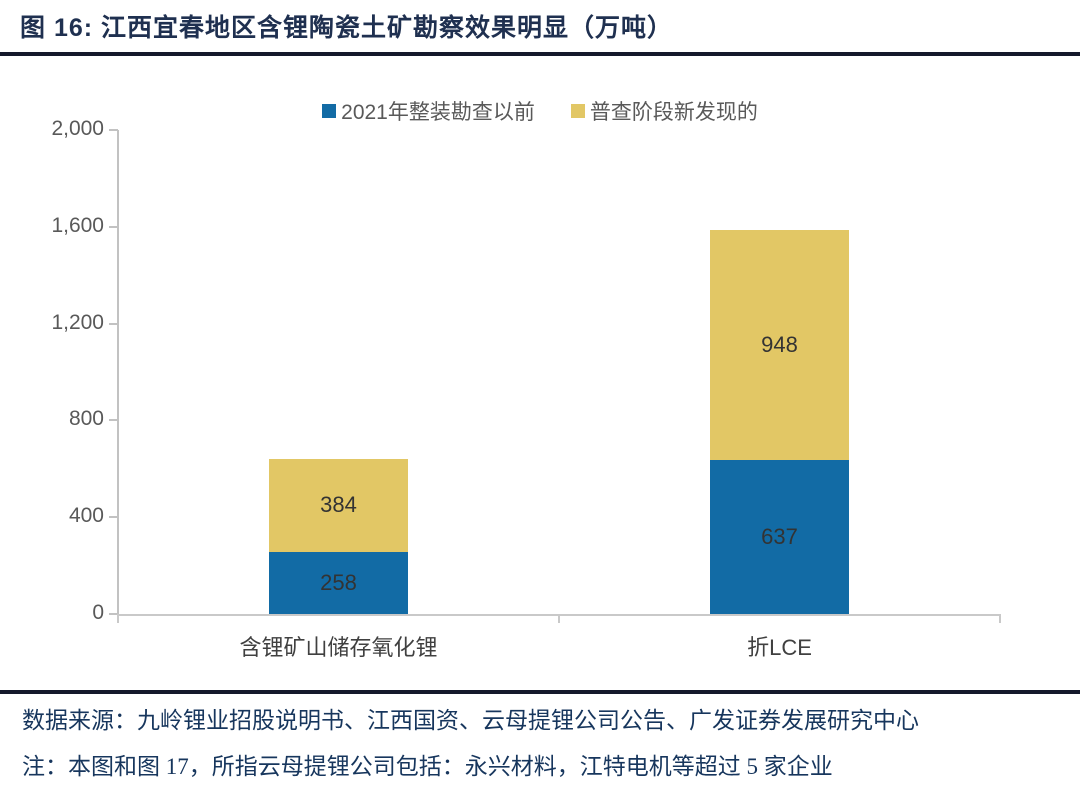  Describe the element at coordinates (673, 112) in the screenshot. I see `legend-label: 普查阶段新发现的` at that location.